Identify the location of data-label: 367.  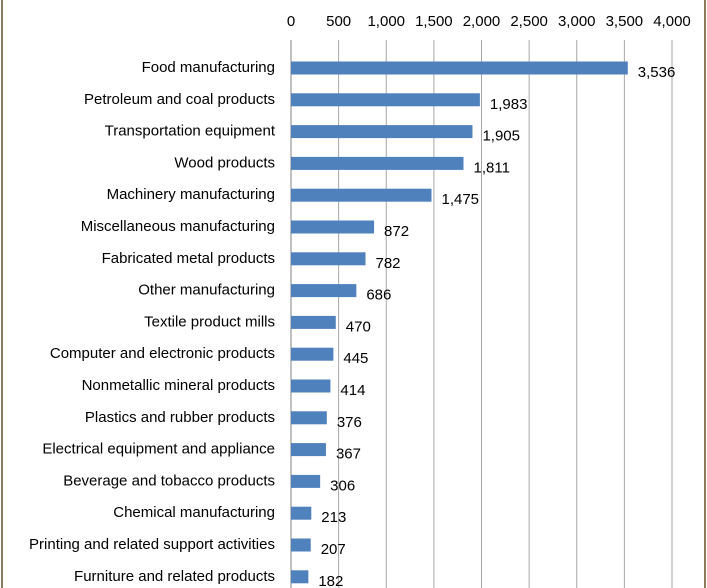
(348, 454).